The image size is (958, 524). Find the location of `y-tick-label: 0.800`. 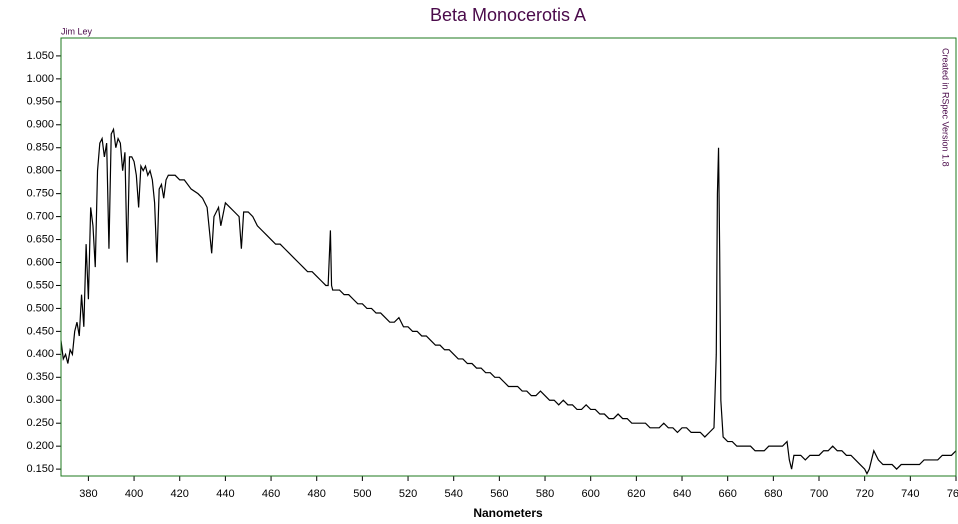

y-tick-label: 0.800 is located at coordinates (40, 171).